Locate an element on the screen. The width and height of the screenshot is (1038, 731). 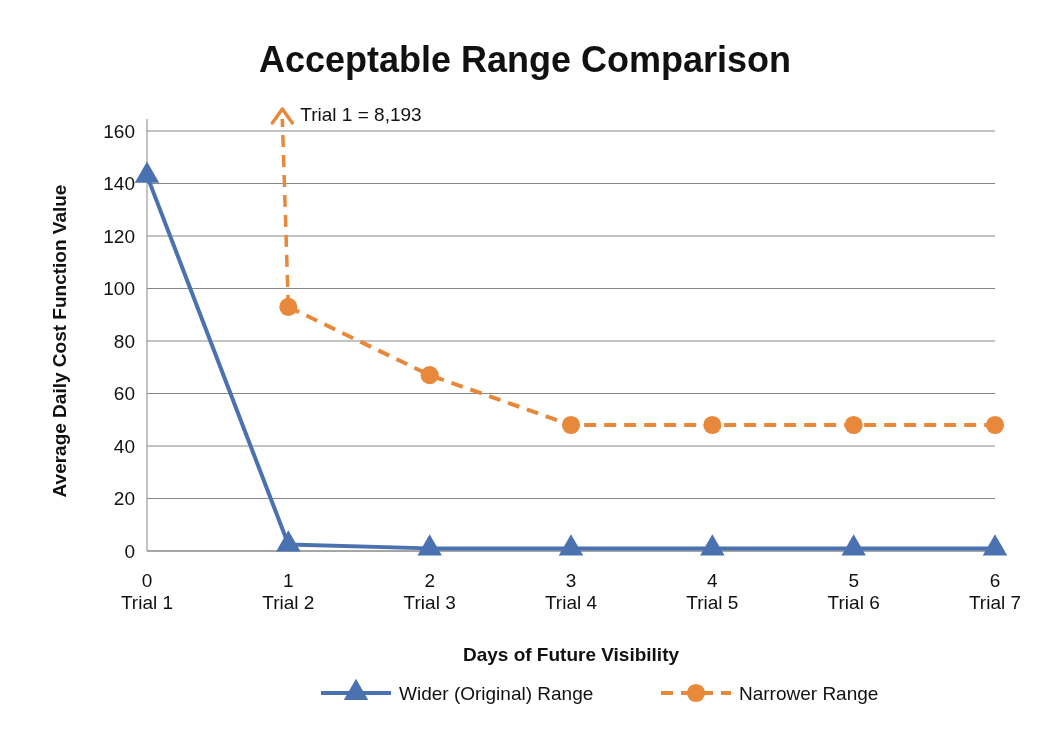
x-axis-title: Days of Future Visibility is located at coordinates (571, 654).